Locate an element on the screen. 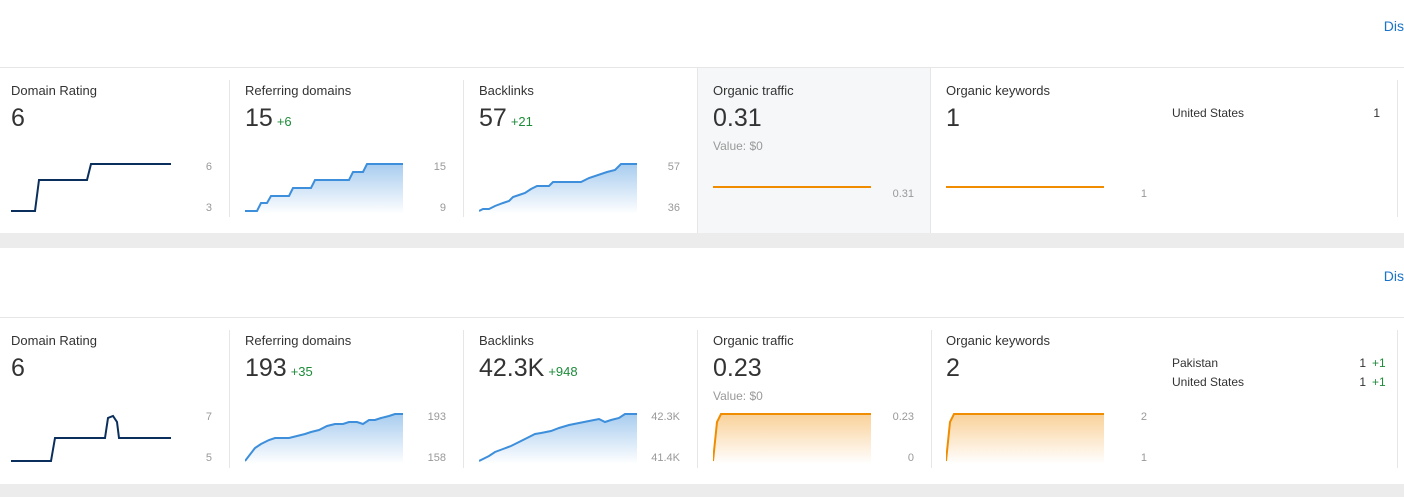 The image size is (1404, 497). backlinks-number: 57 is located at coordinates (493, 118).